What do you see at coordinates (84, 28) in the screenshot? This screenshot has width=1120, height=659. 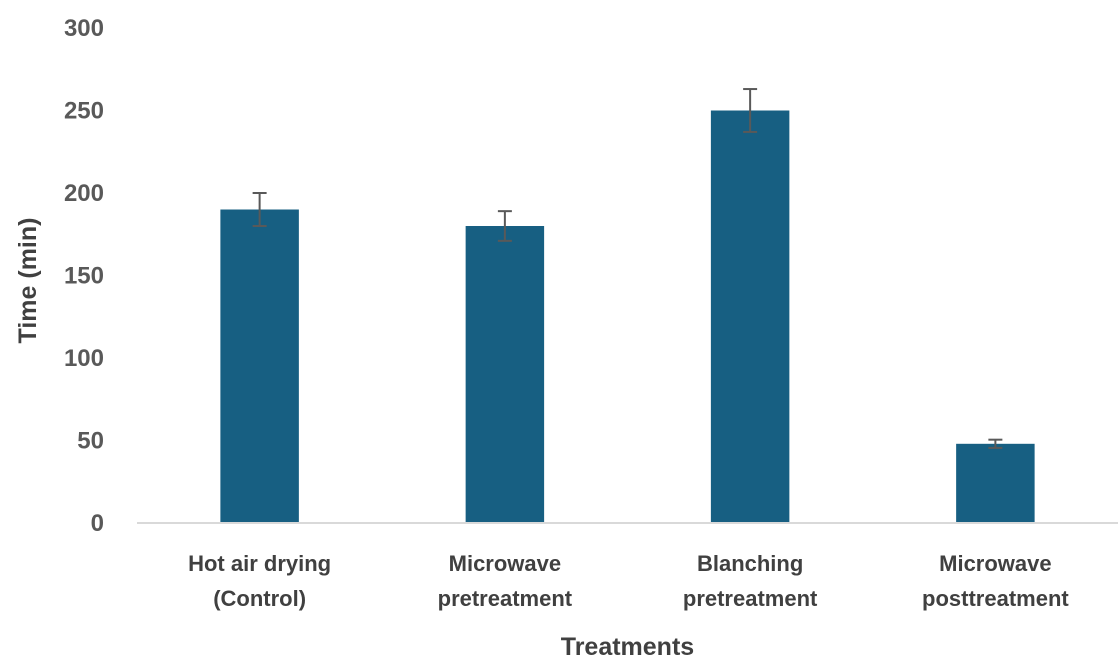 I see `y-tick-label: 300` at bounding box center [84, 28].